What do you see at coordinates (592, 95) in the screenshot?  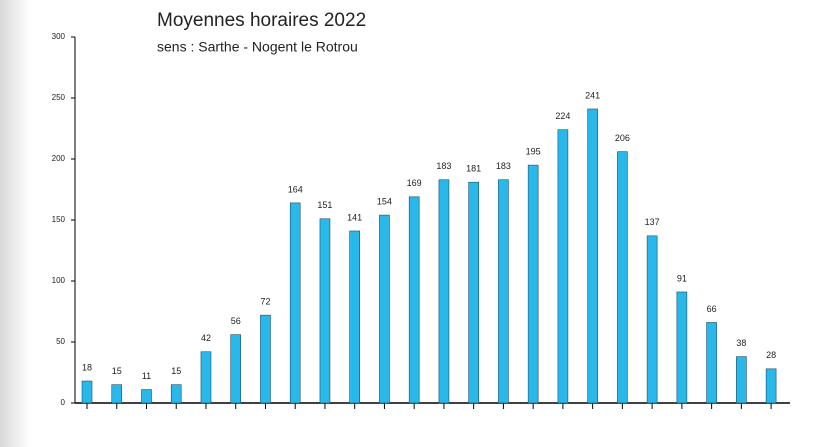 I see `value-label: 241` at bounding box center [592, 95].